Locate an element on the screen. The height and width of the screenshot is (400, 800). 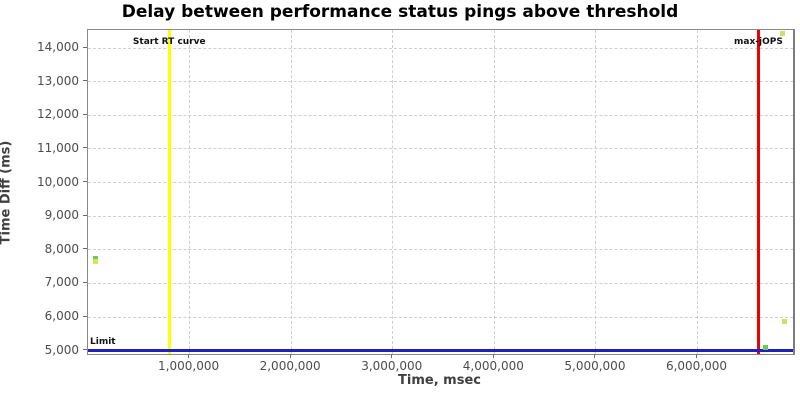
x-tick-label: 5,000,000 is located at coordinates (595, 366).